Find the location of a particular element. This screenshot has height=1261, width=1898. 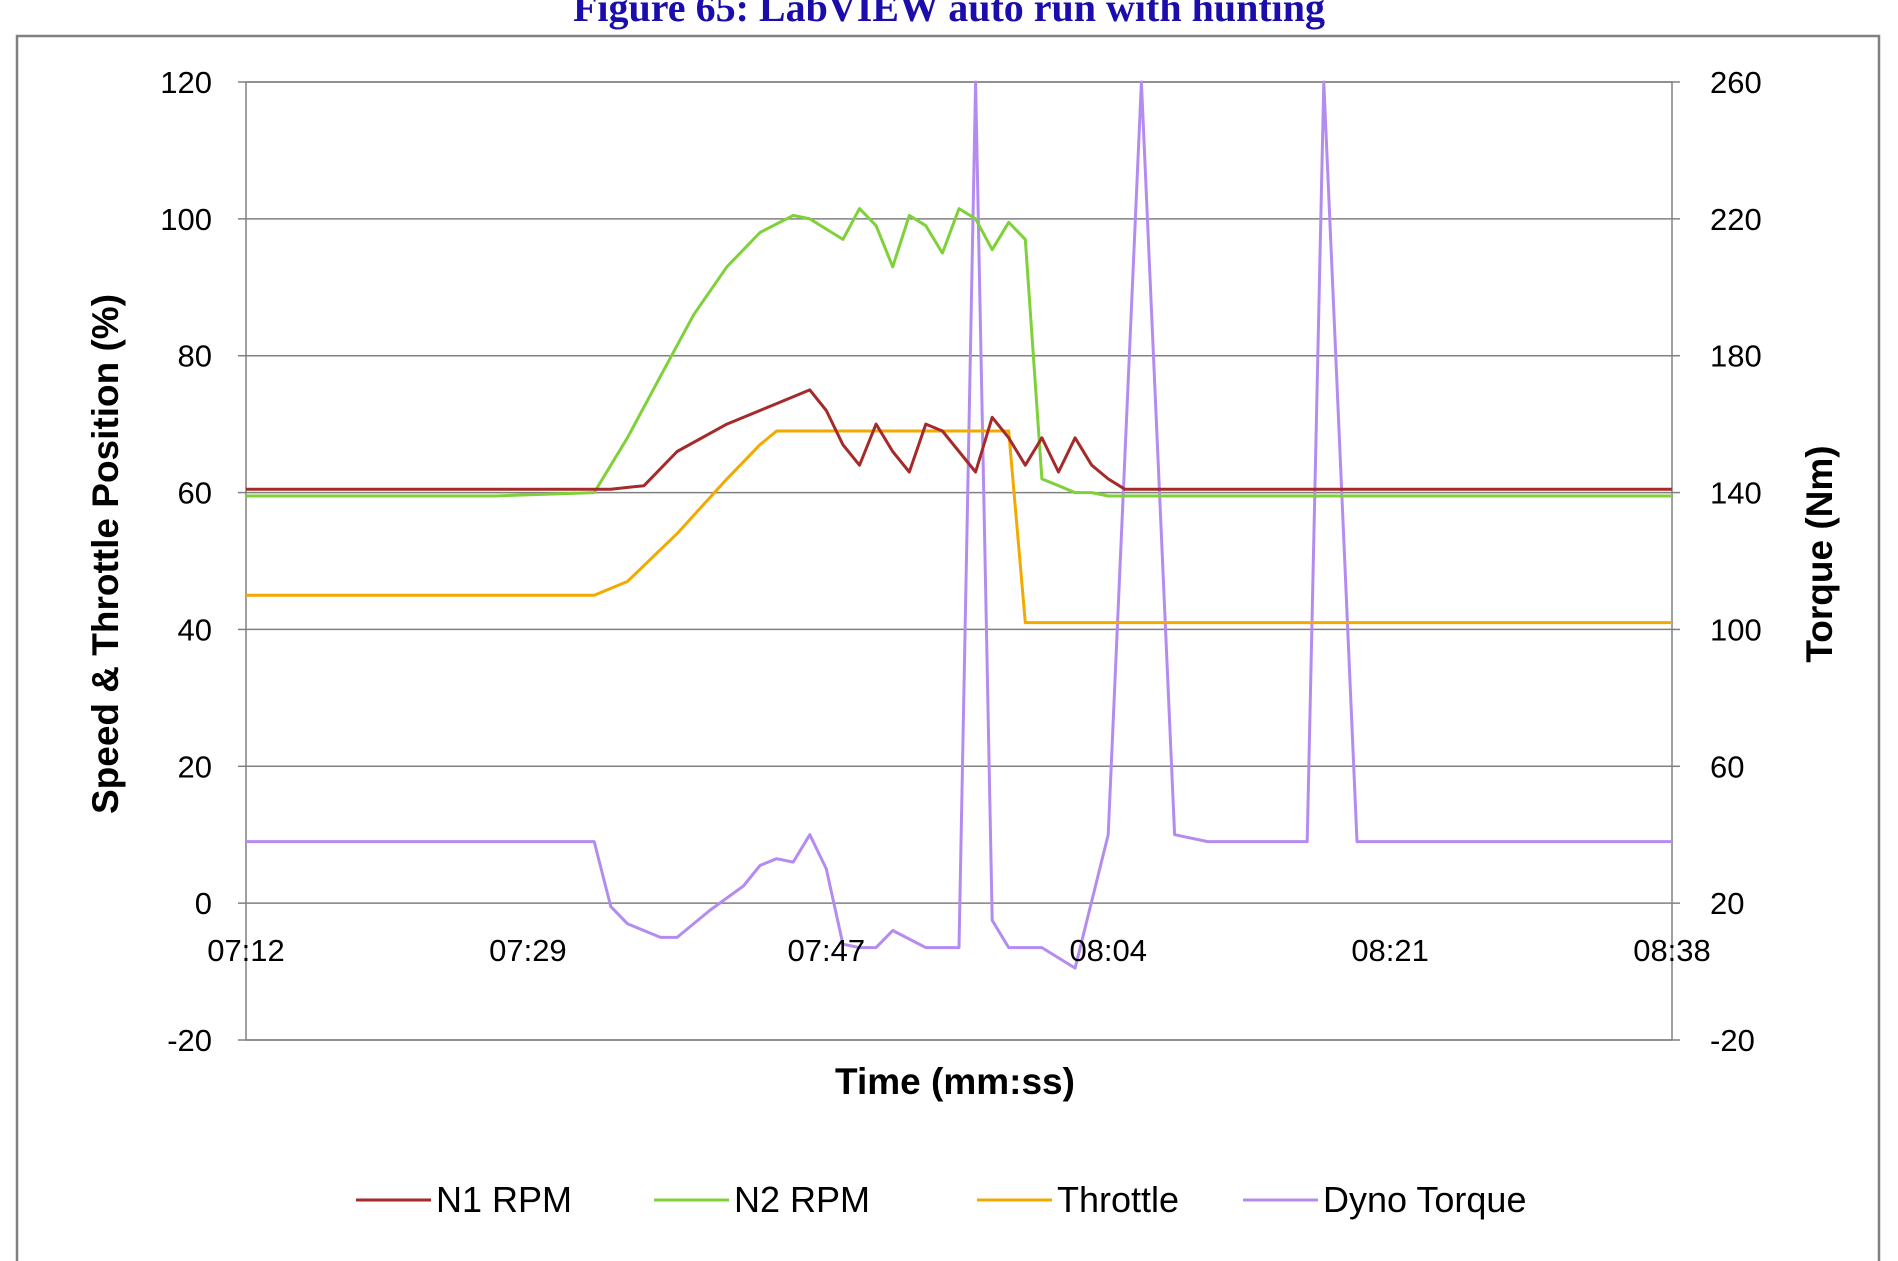

legend: N1 RPM N2 RPM Throttle Dyno Torque is located at coordinates (941, 1199).